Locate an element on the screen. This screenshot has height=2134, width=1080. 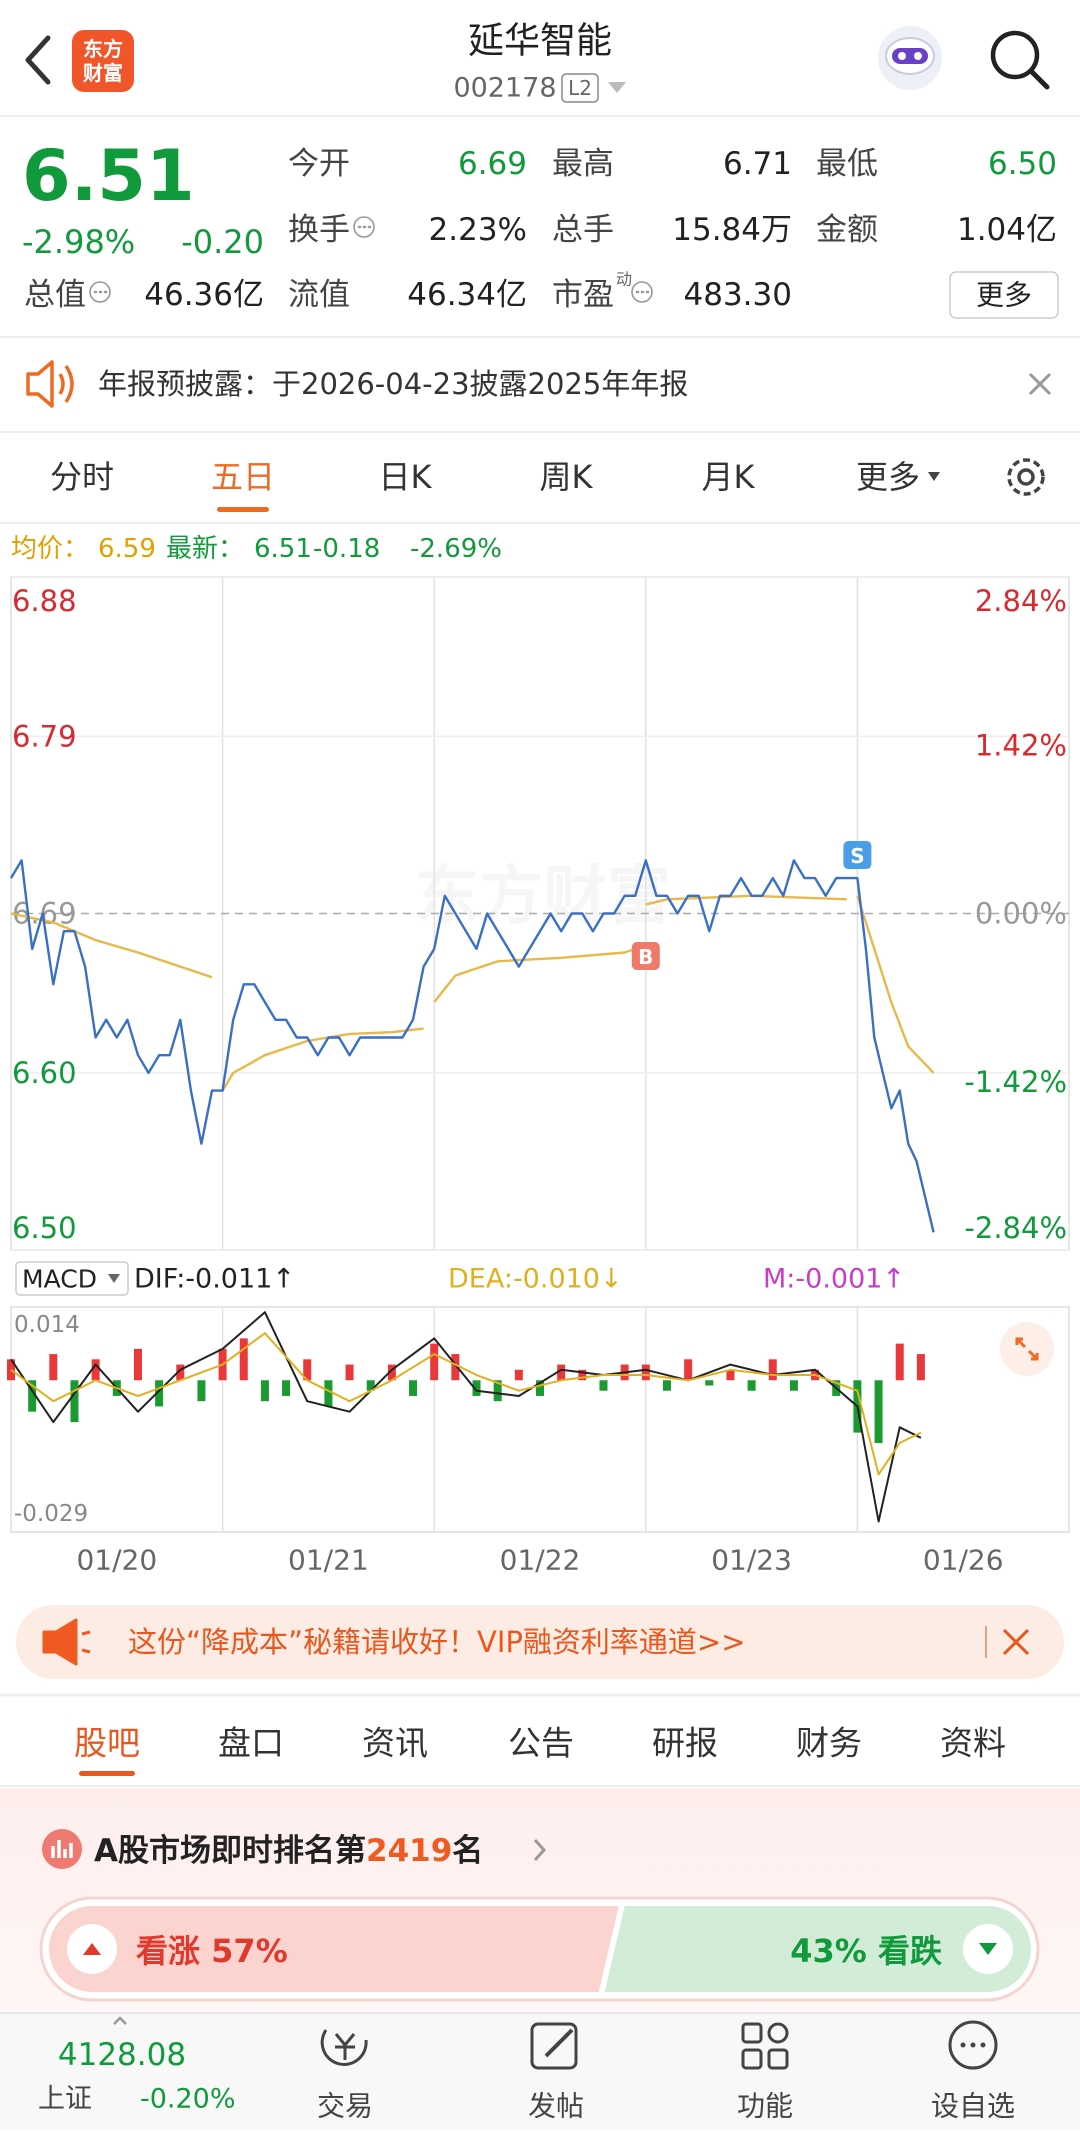
trade-icon is located at coordinates (344, 2047).